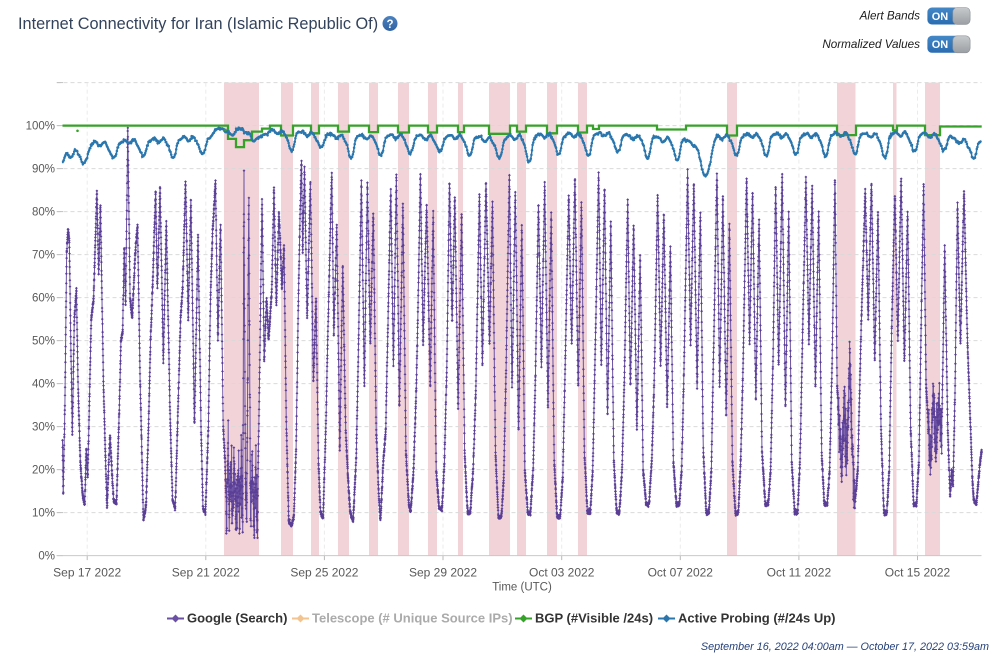 The height and width of the screenshot is (668, 1000). What do you see at coordinates (46, 556) in the screenshot?
I see `svg-text: 0%` at bounding box center [46, 556].